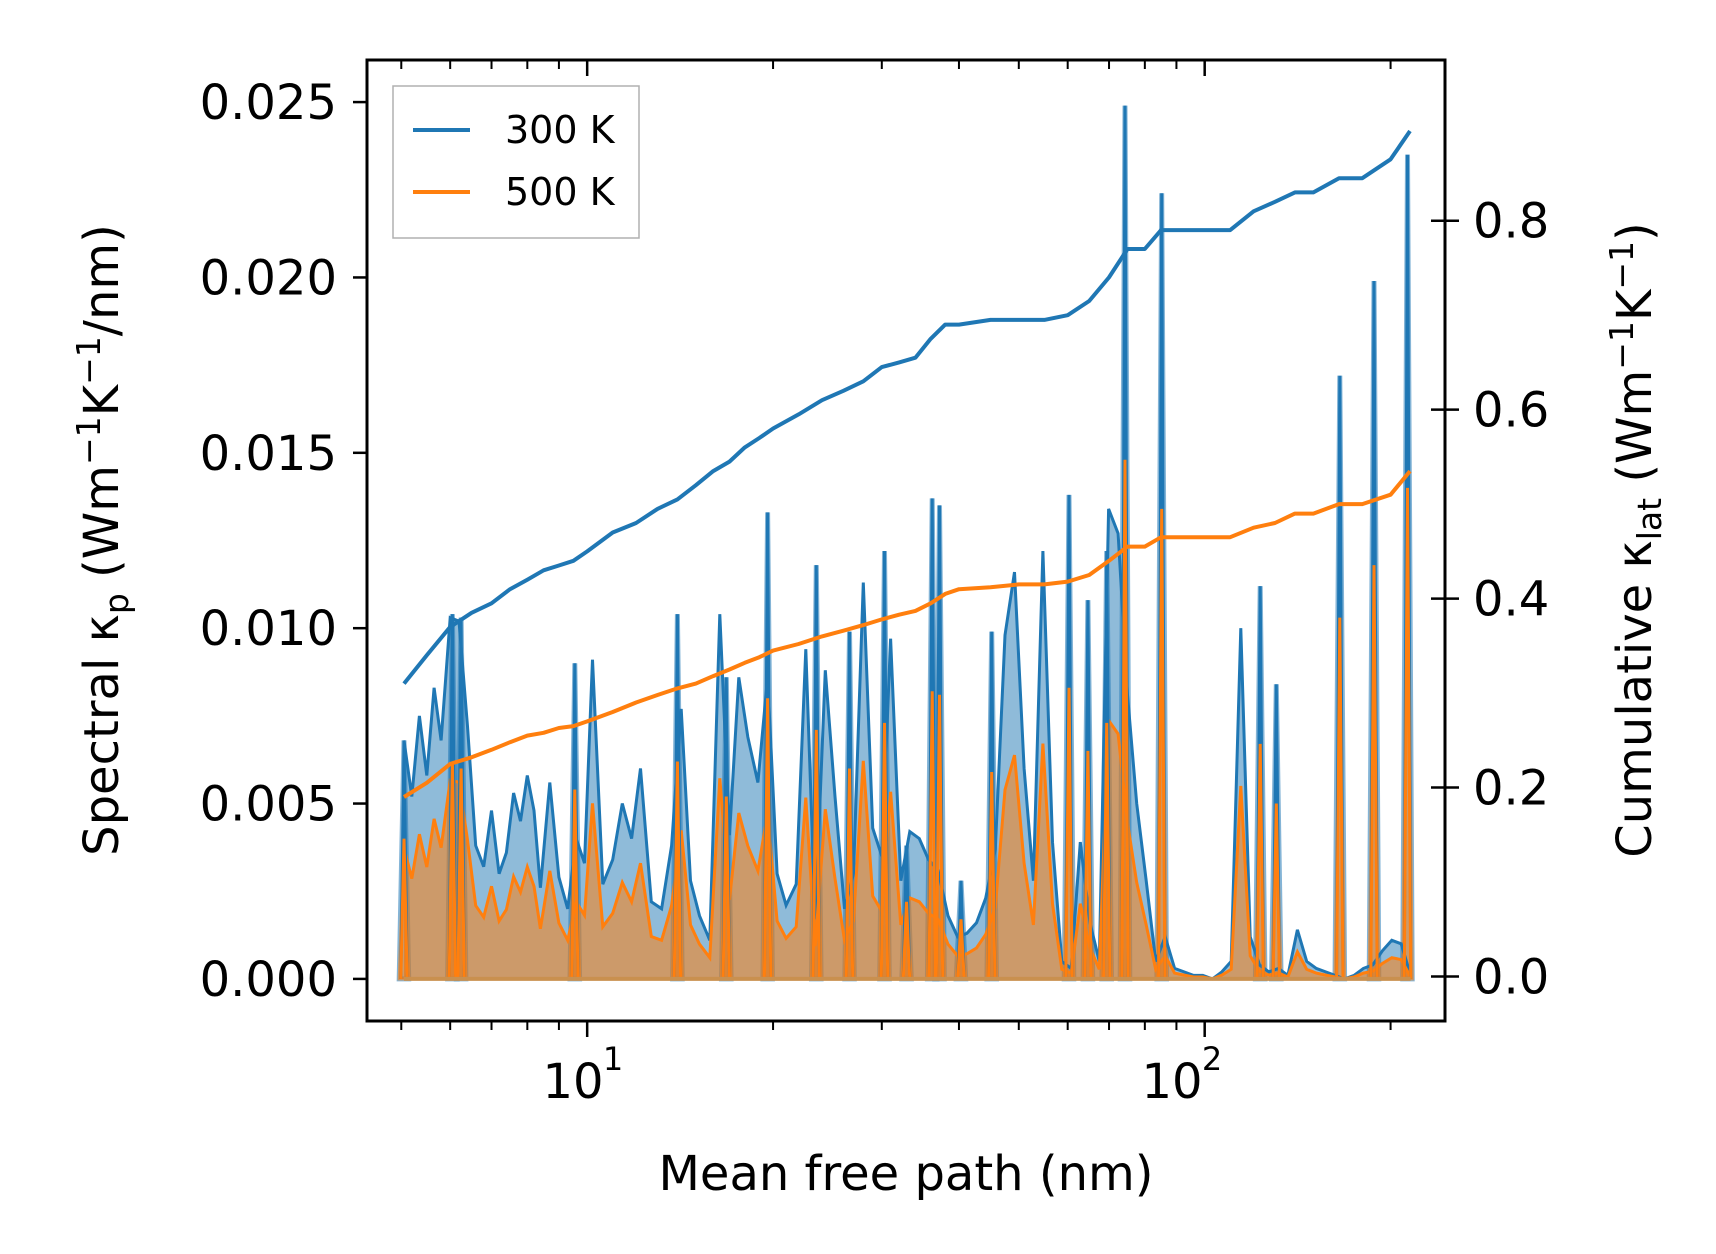 The image size is (1716, 1254). I want to click on y-left-label-unit: (Wm, so click(102, 529).